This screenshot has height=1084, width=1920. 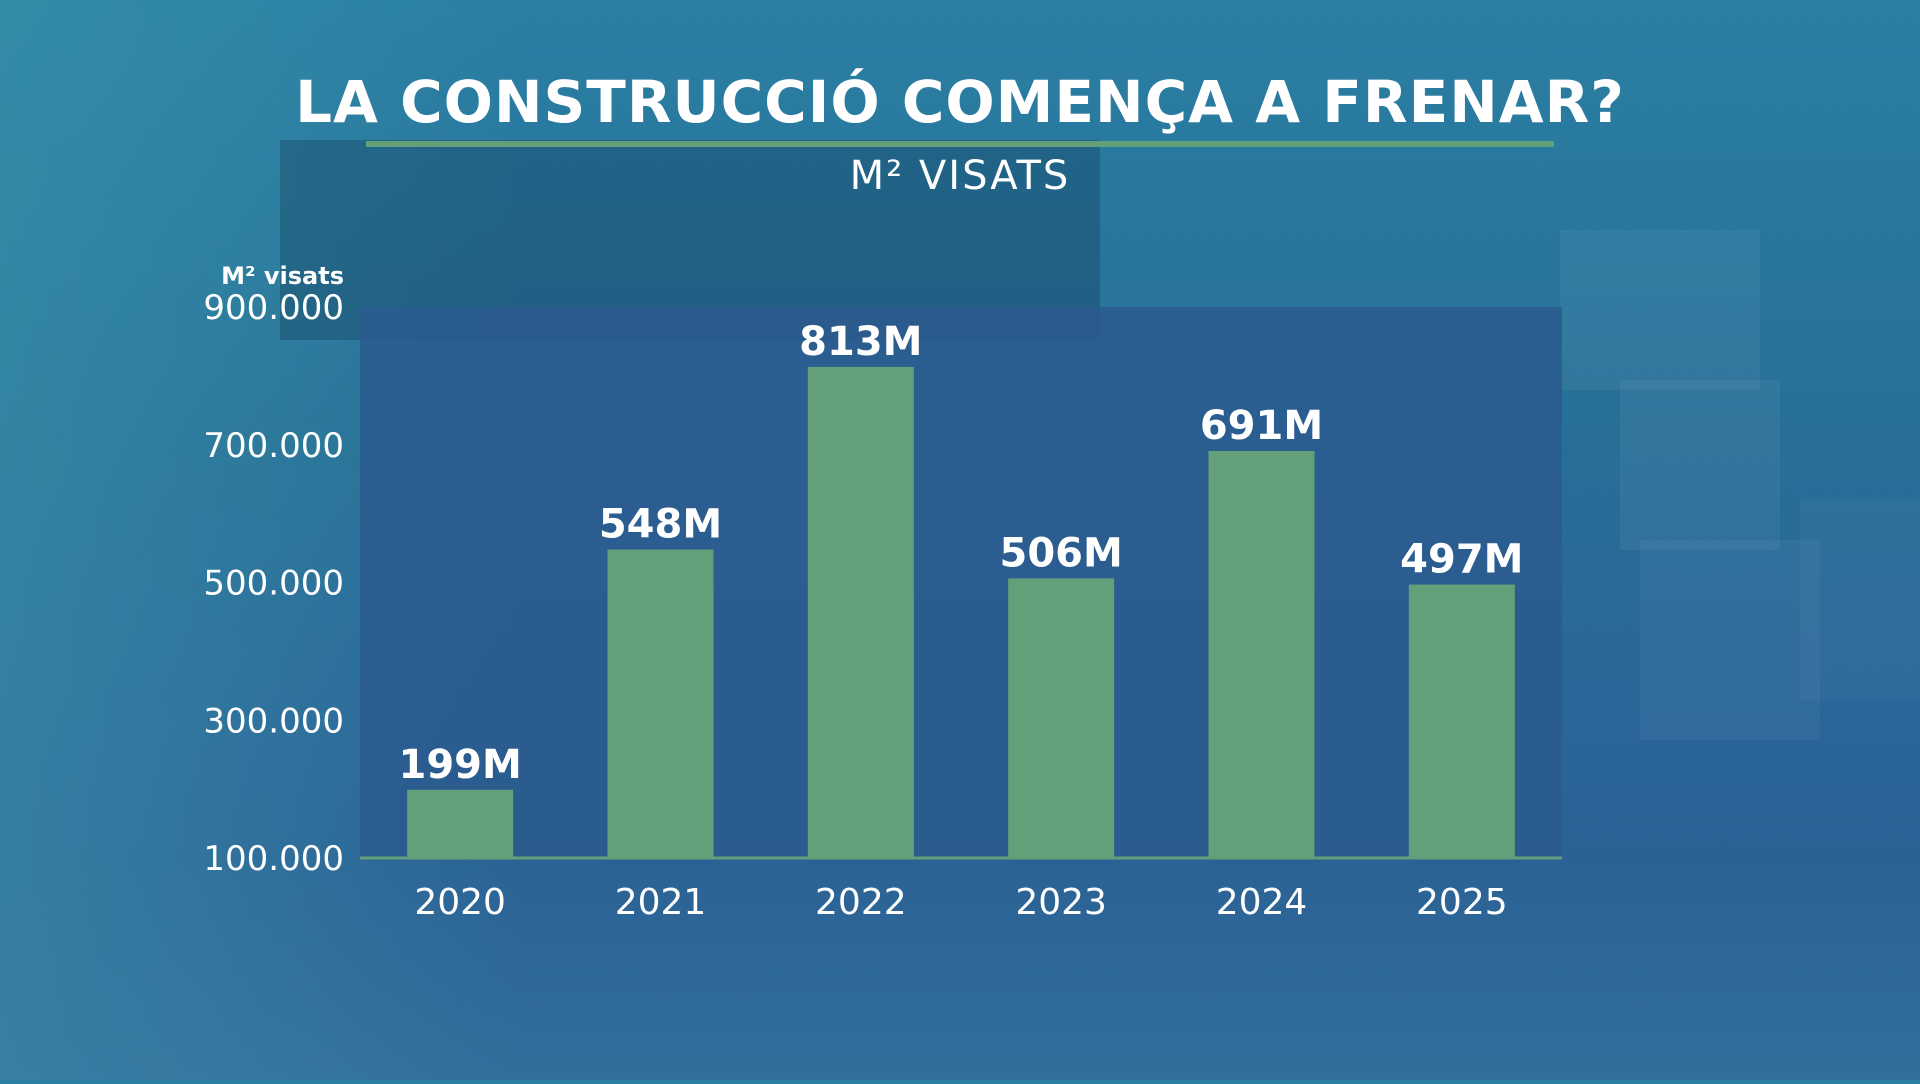 I want to click on y-tick-label: 500.000, so click(x=273, y=584).